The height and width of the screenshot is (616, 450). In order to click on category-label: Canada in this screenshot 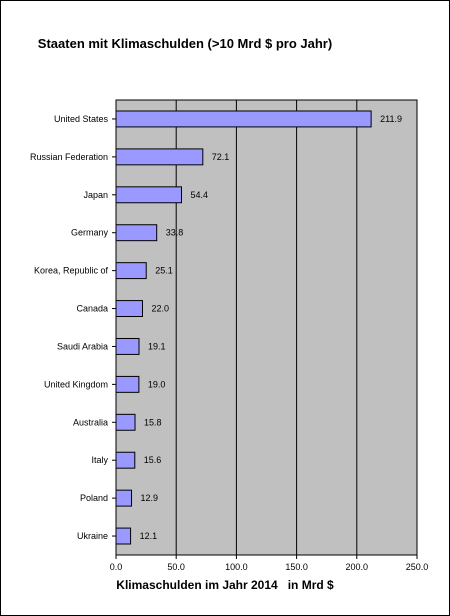, I will do `click(92, 309)`.